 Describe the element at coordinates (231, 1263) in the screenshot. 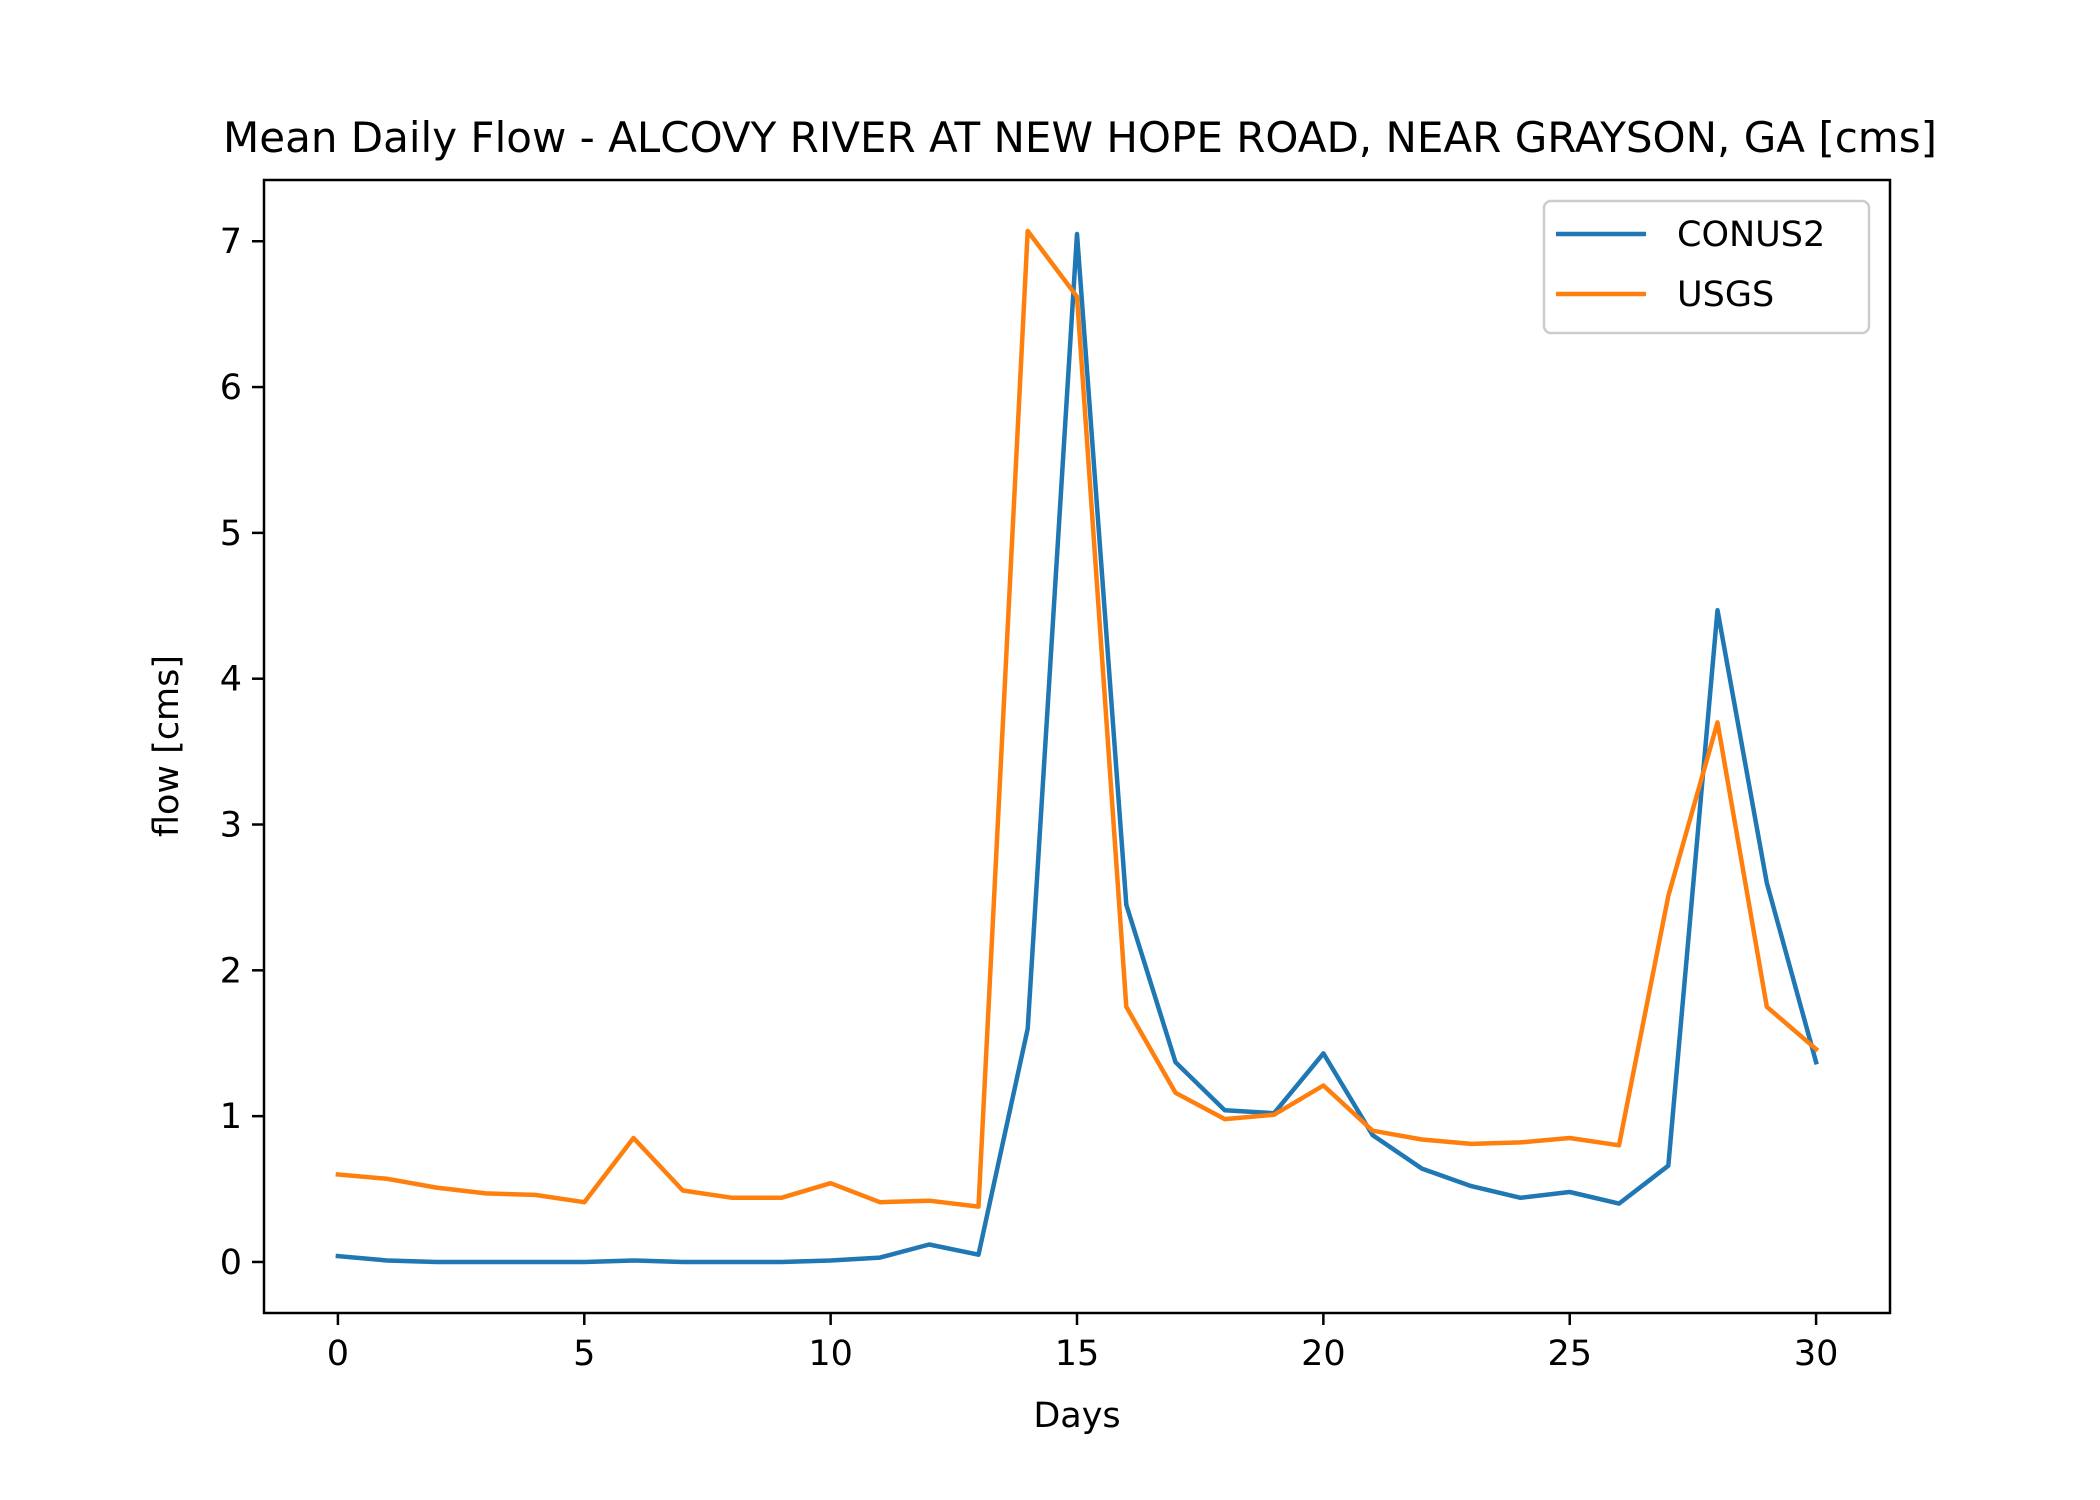

I see `y-tick-label: 0` at that location.